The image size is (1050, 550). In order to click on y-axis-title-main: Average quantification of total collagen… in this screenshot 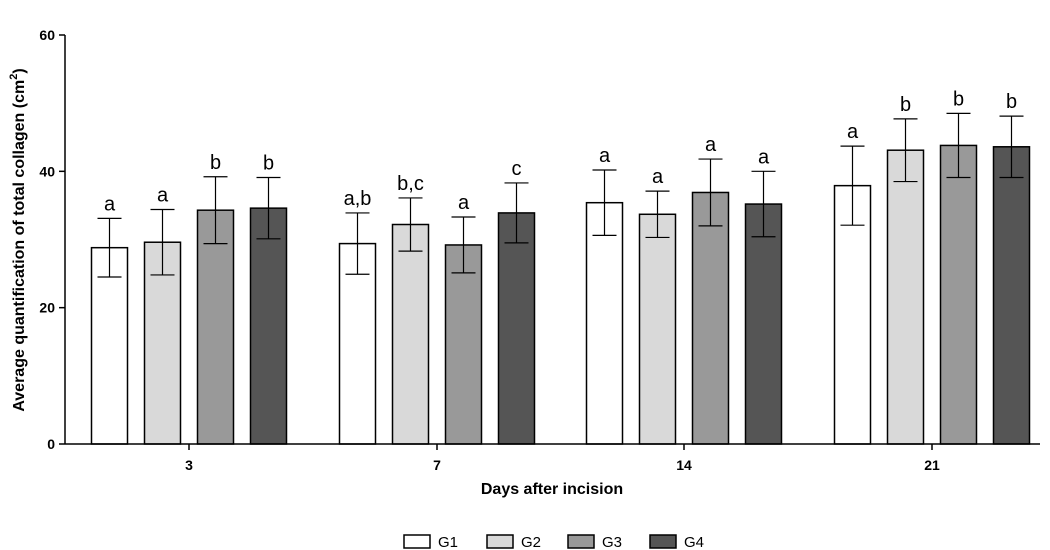, I will do `click(19, 246)`.